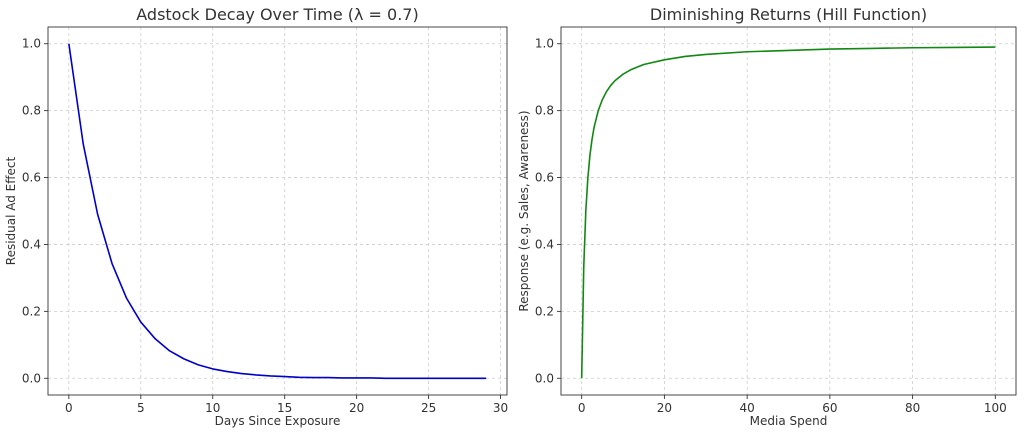  I want to click on chart-title: Adstock Decay Over Time (λ = 0.7), so click(277, 14).